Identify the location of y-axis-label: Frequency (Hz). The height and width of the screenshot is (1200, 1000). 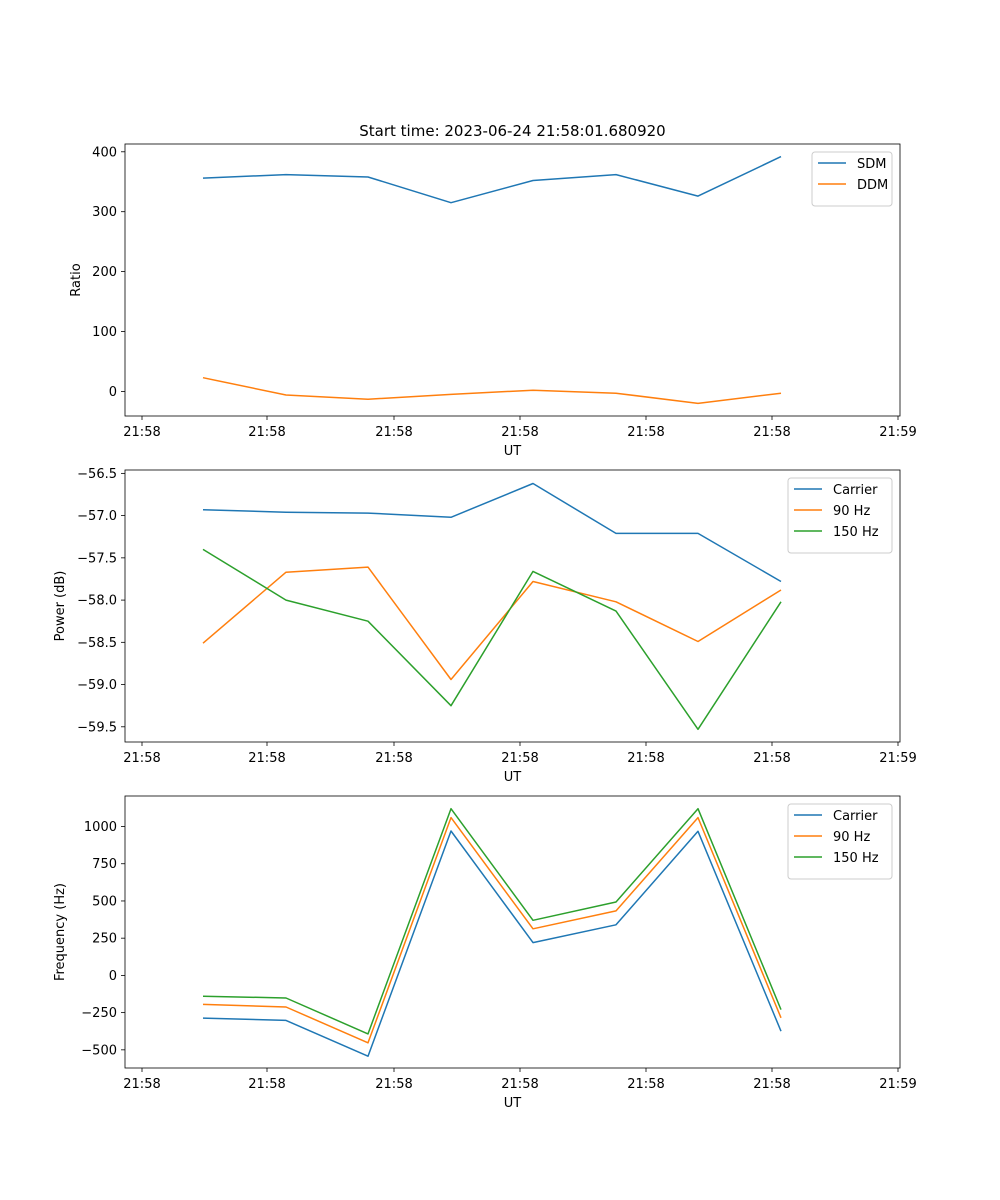
(60, 932).